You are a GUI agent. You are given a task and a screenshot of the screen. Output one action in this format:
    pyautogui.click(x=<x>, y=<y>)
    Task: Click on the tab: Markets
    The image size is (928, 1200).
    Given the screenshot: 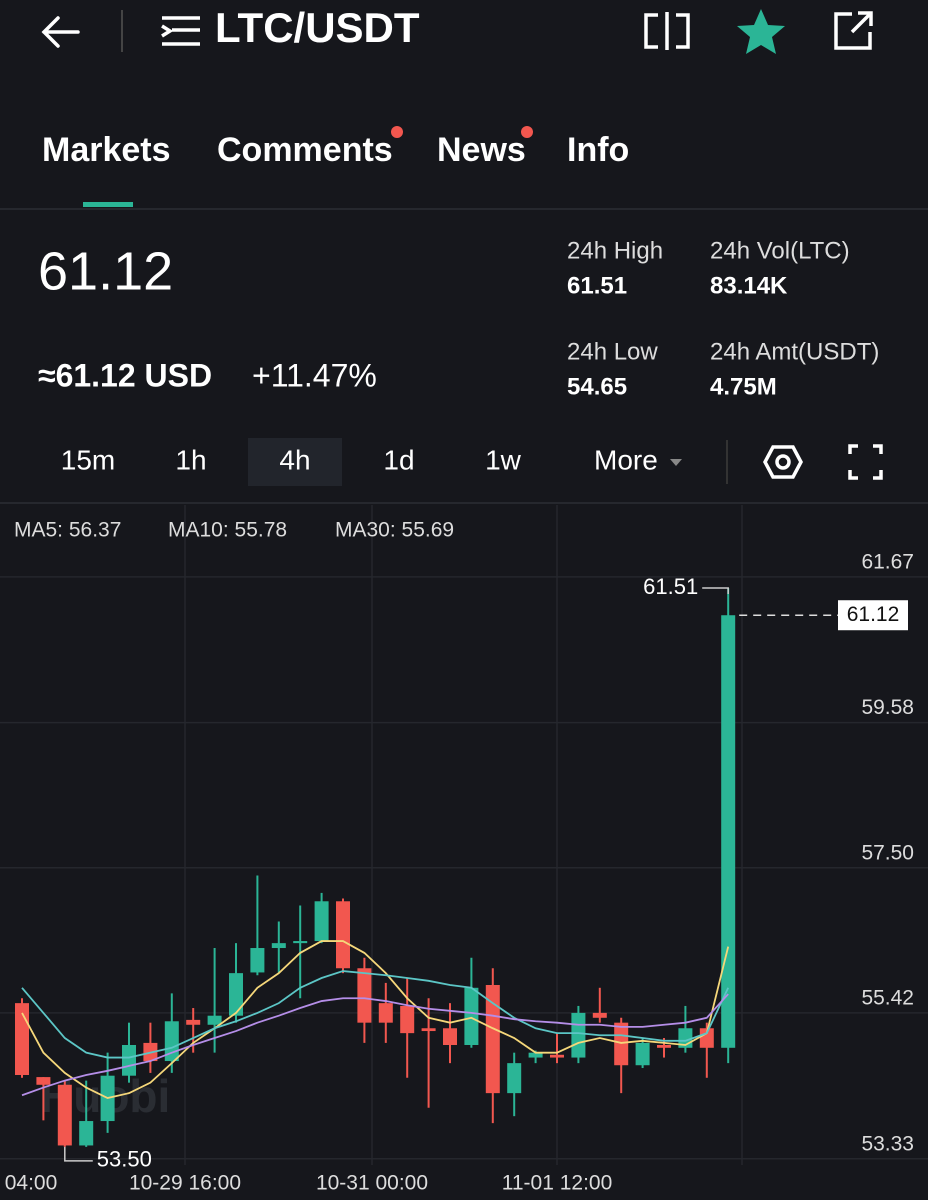 What is the action you would take?
    pyautogui.click(x=106, y=150)
    